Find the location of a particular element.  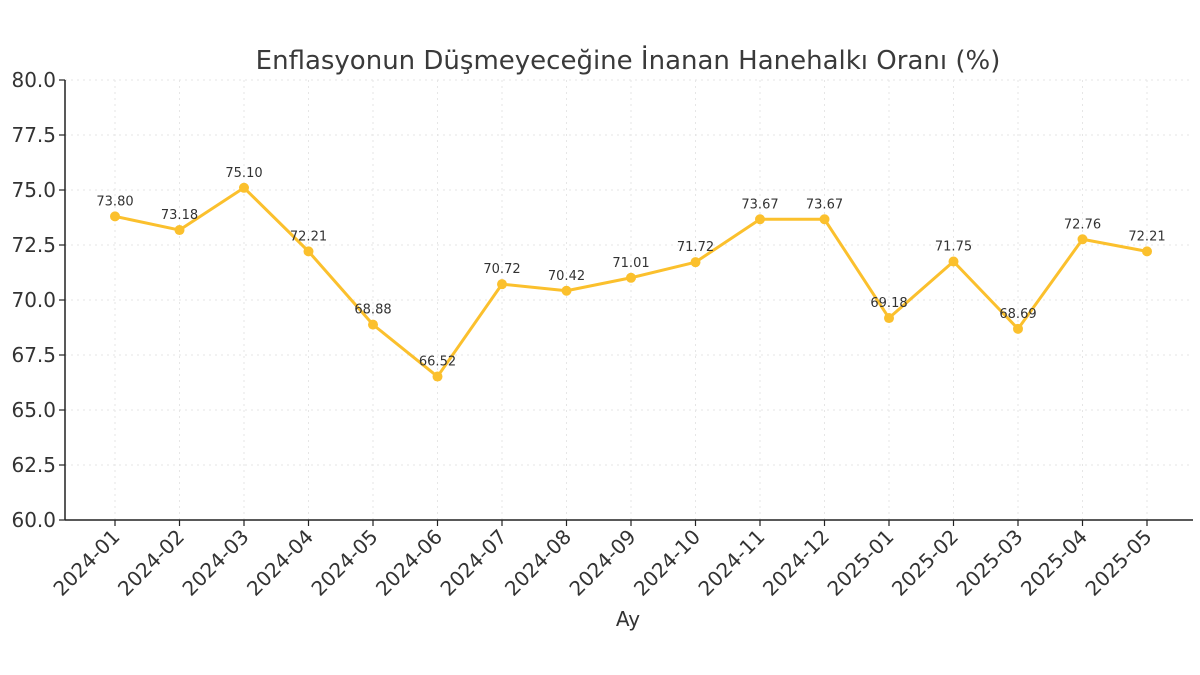

x-tick-label: 2024-01 is located at coordinates (86, 563).